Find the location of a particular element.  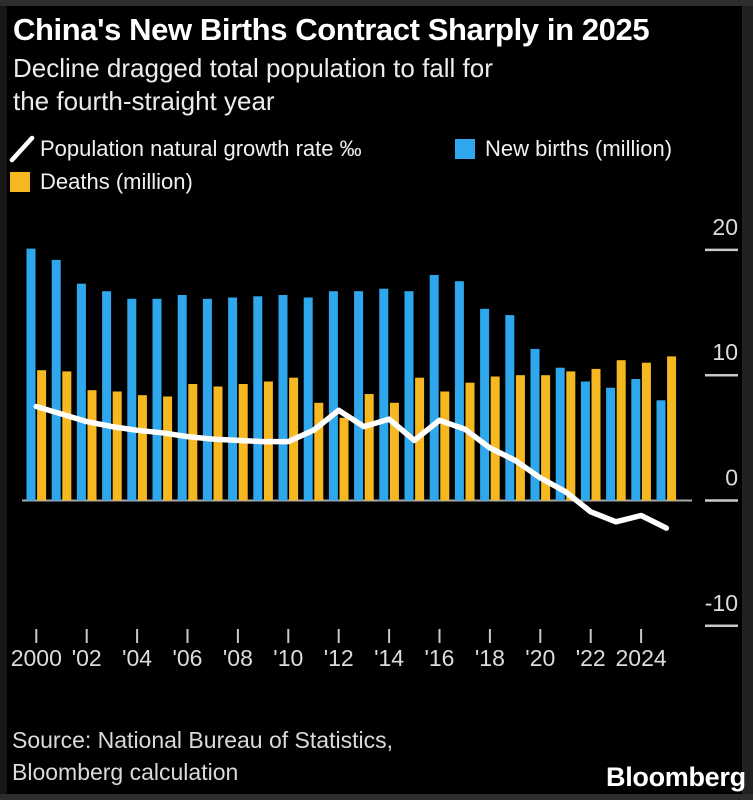

x-axis-label-2010: '10 is located at coordinates (288, 658).